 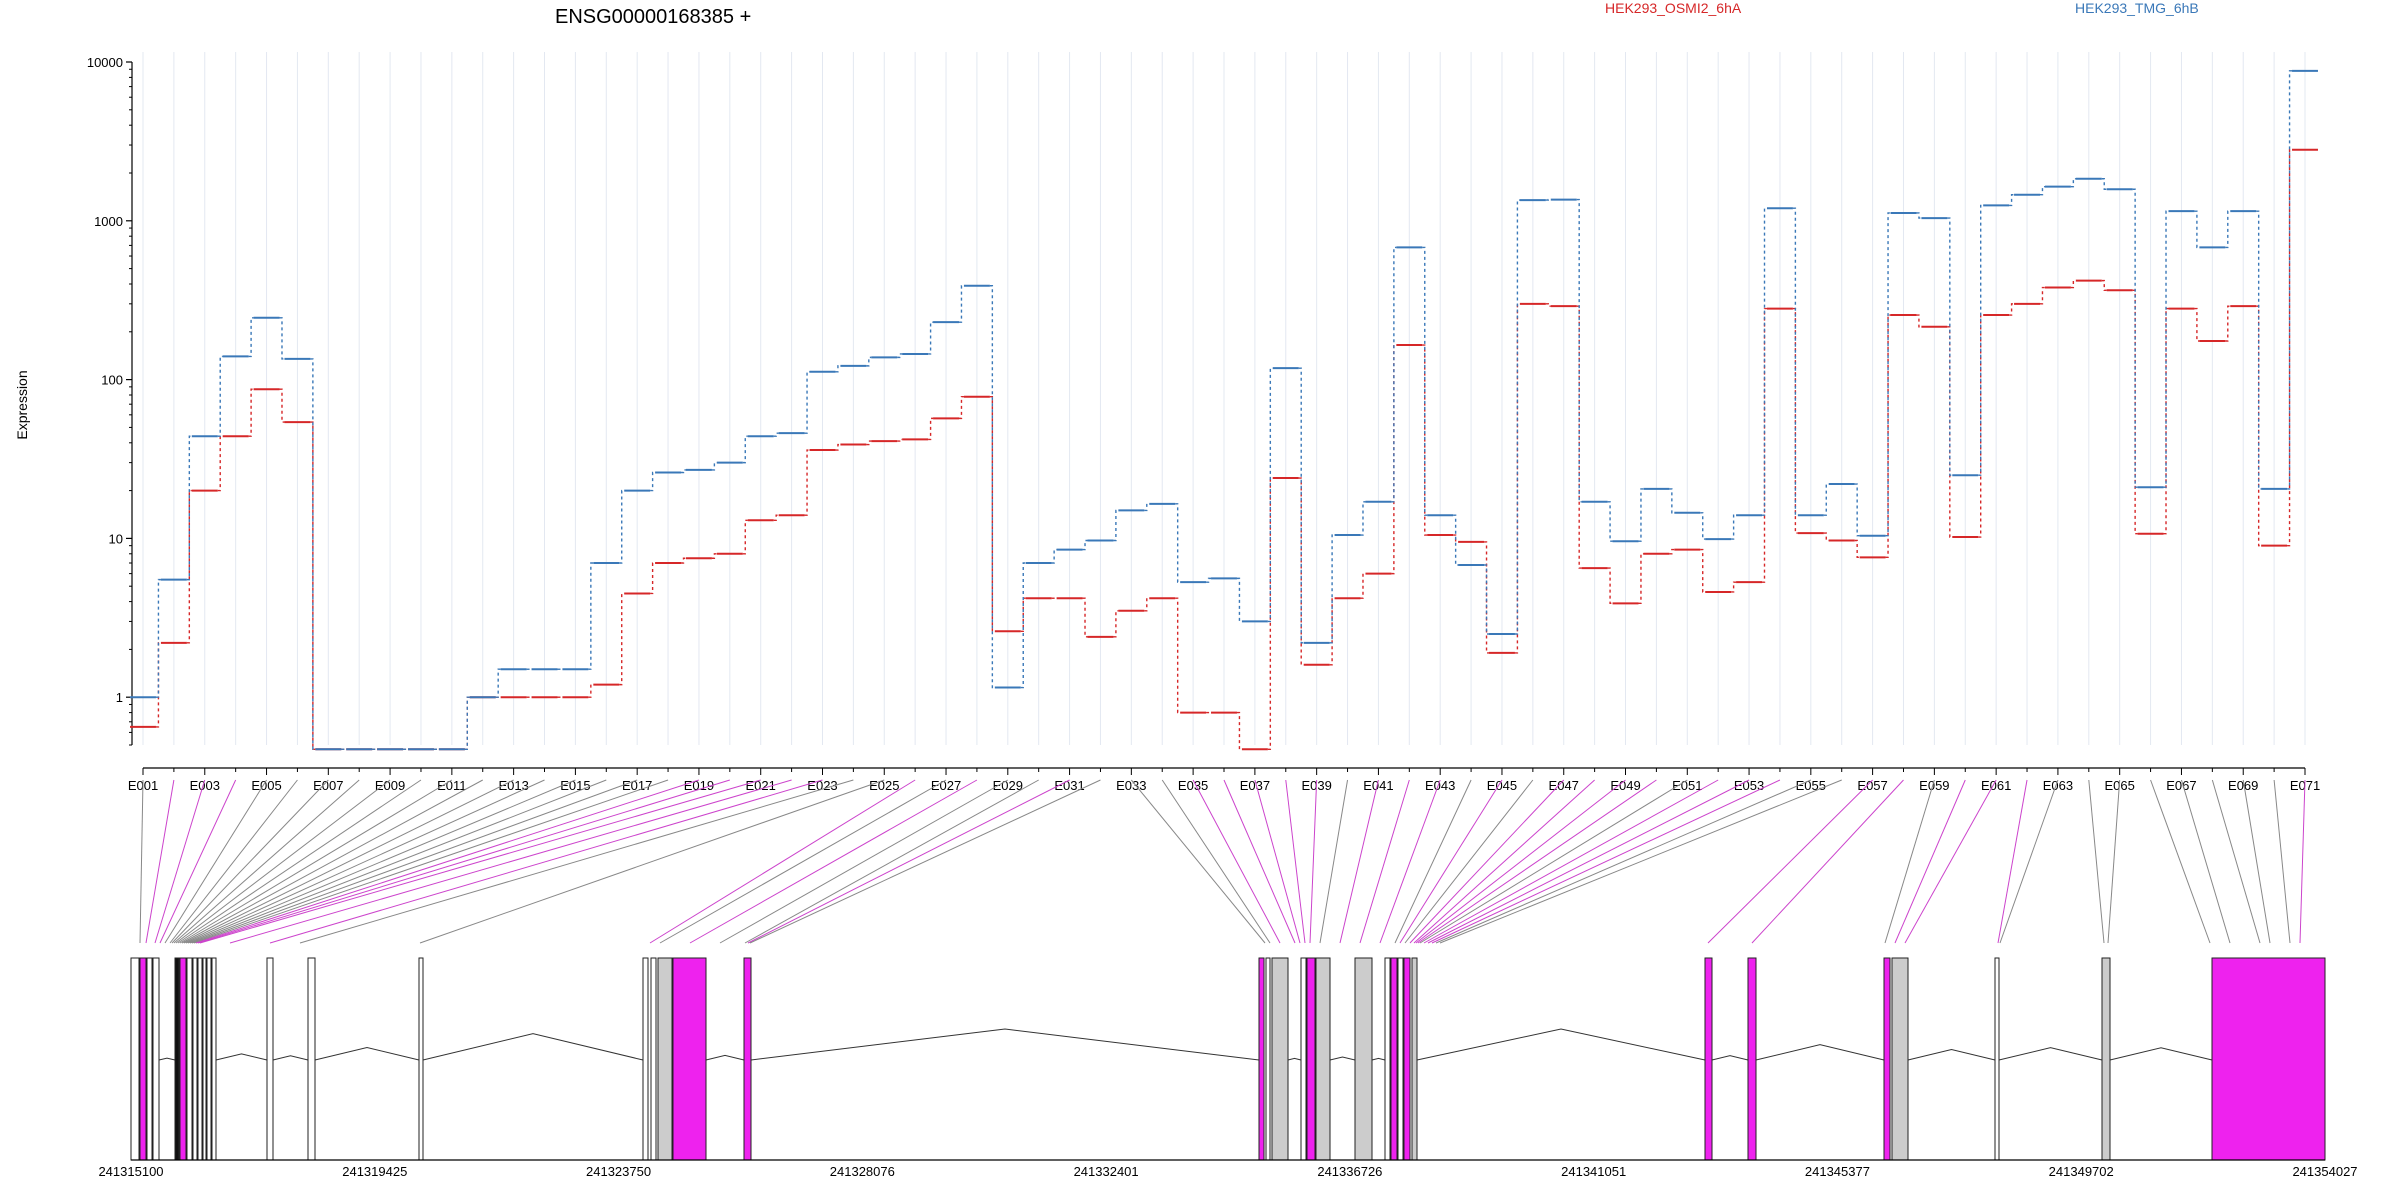 I want to click on x-tick-label: E029, so click(x=1008, y=785).